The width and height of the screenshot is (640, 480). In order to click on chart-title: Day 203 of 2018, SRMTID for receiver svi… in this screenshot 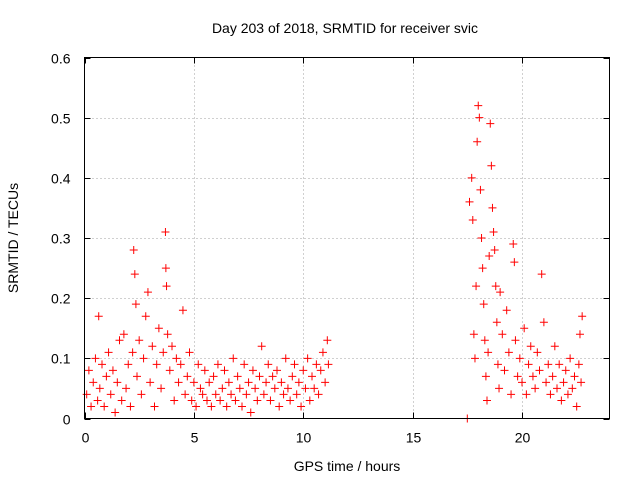, I will do `click(345, 28)`.